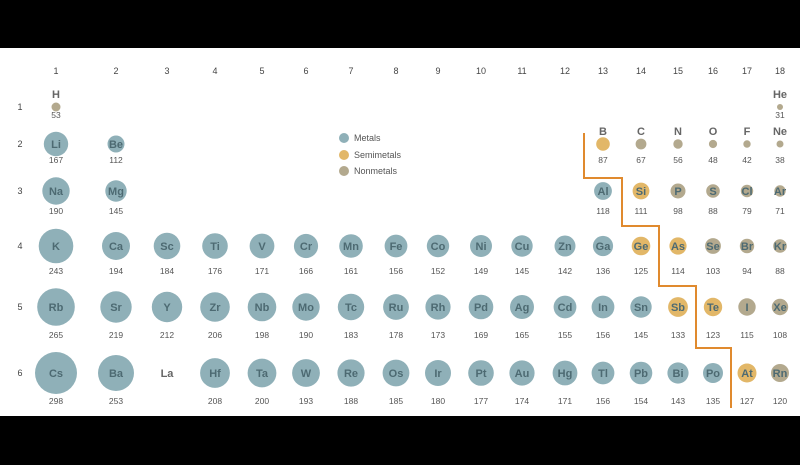  I want to click on element-f-circle, so click(747, 144).